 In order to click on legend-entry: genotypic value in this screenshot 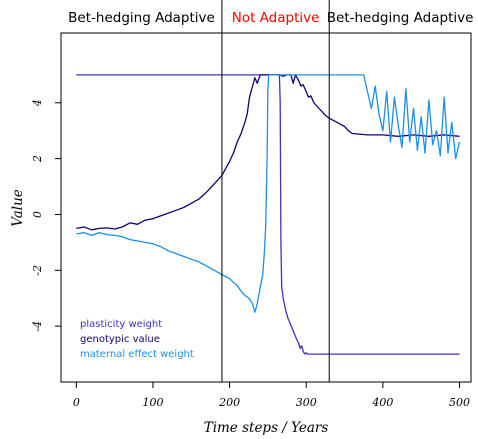, I will do `click(120, 339)`.